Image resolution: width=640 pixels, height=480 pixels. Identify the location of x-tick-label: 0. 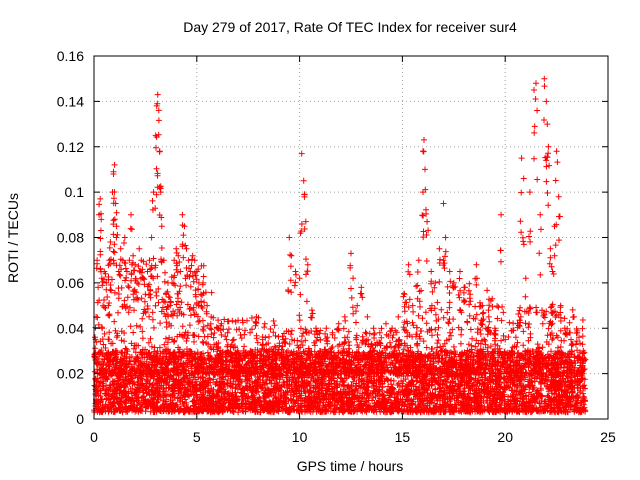
(94, 437).